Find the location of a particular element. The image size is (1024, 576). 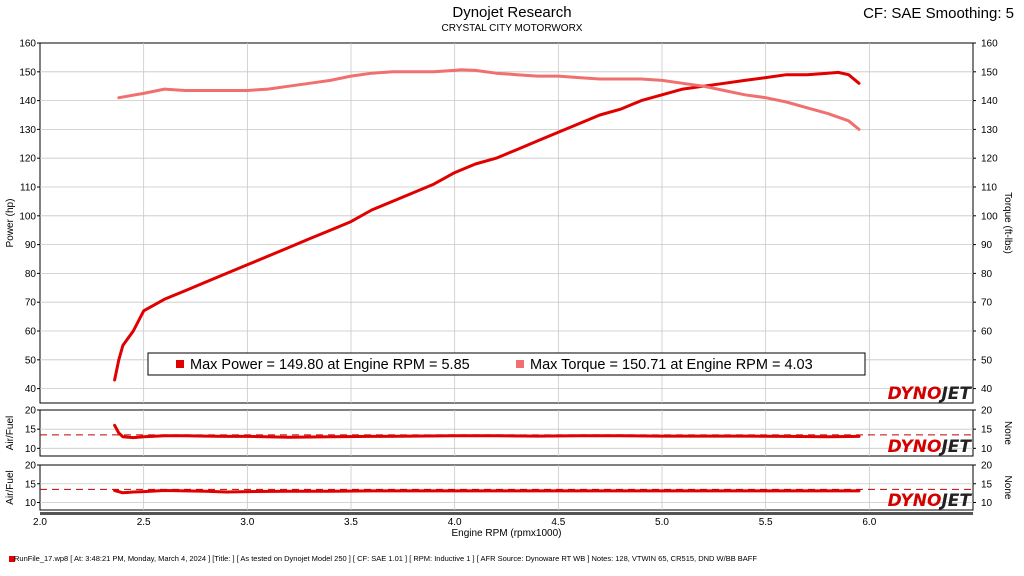

y-tick-label-right: 130 is located at coordinates (989, 130).